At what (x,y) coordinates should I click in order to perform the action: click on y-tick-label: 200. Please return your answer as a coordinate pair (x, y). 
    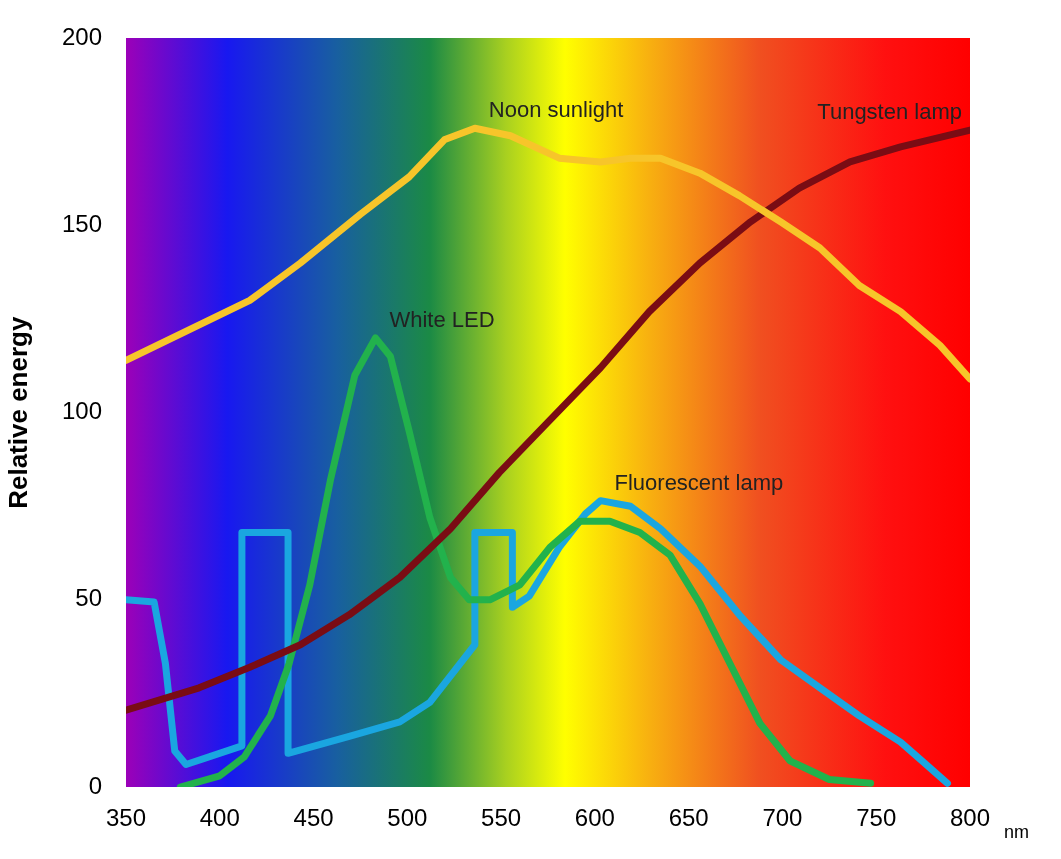
    Looking at the image, I should click on (81, 37).